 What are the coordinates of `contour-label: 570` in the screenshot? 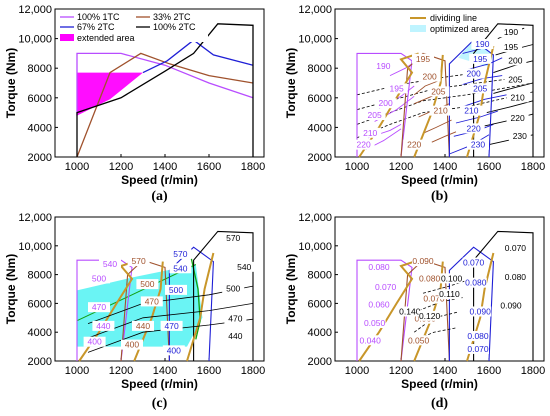 It's located at (233, 238).